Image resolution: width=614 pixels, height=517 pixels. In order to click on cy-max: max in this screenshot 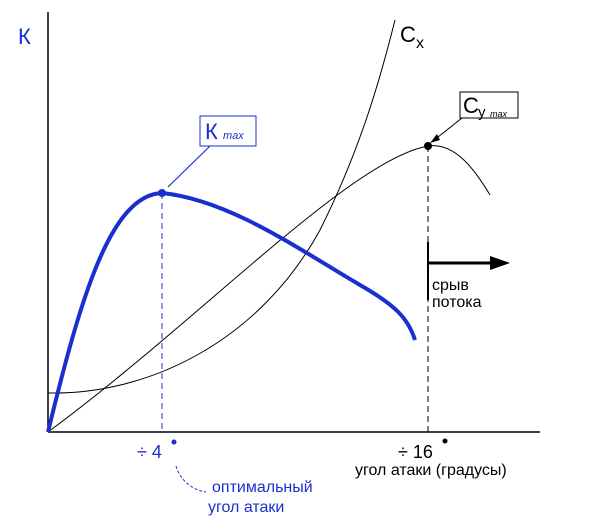, I will do `click(499, 114)`.